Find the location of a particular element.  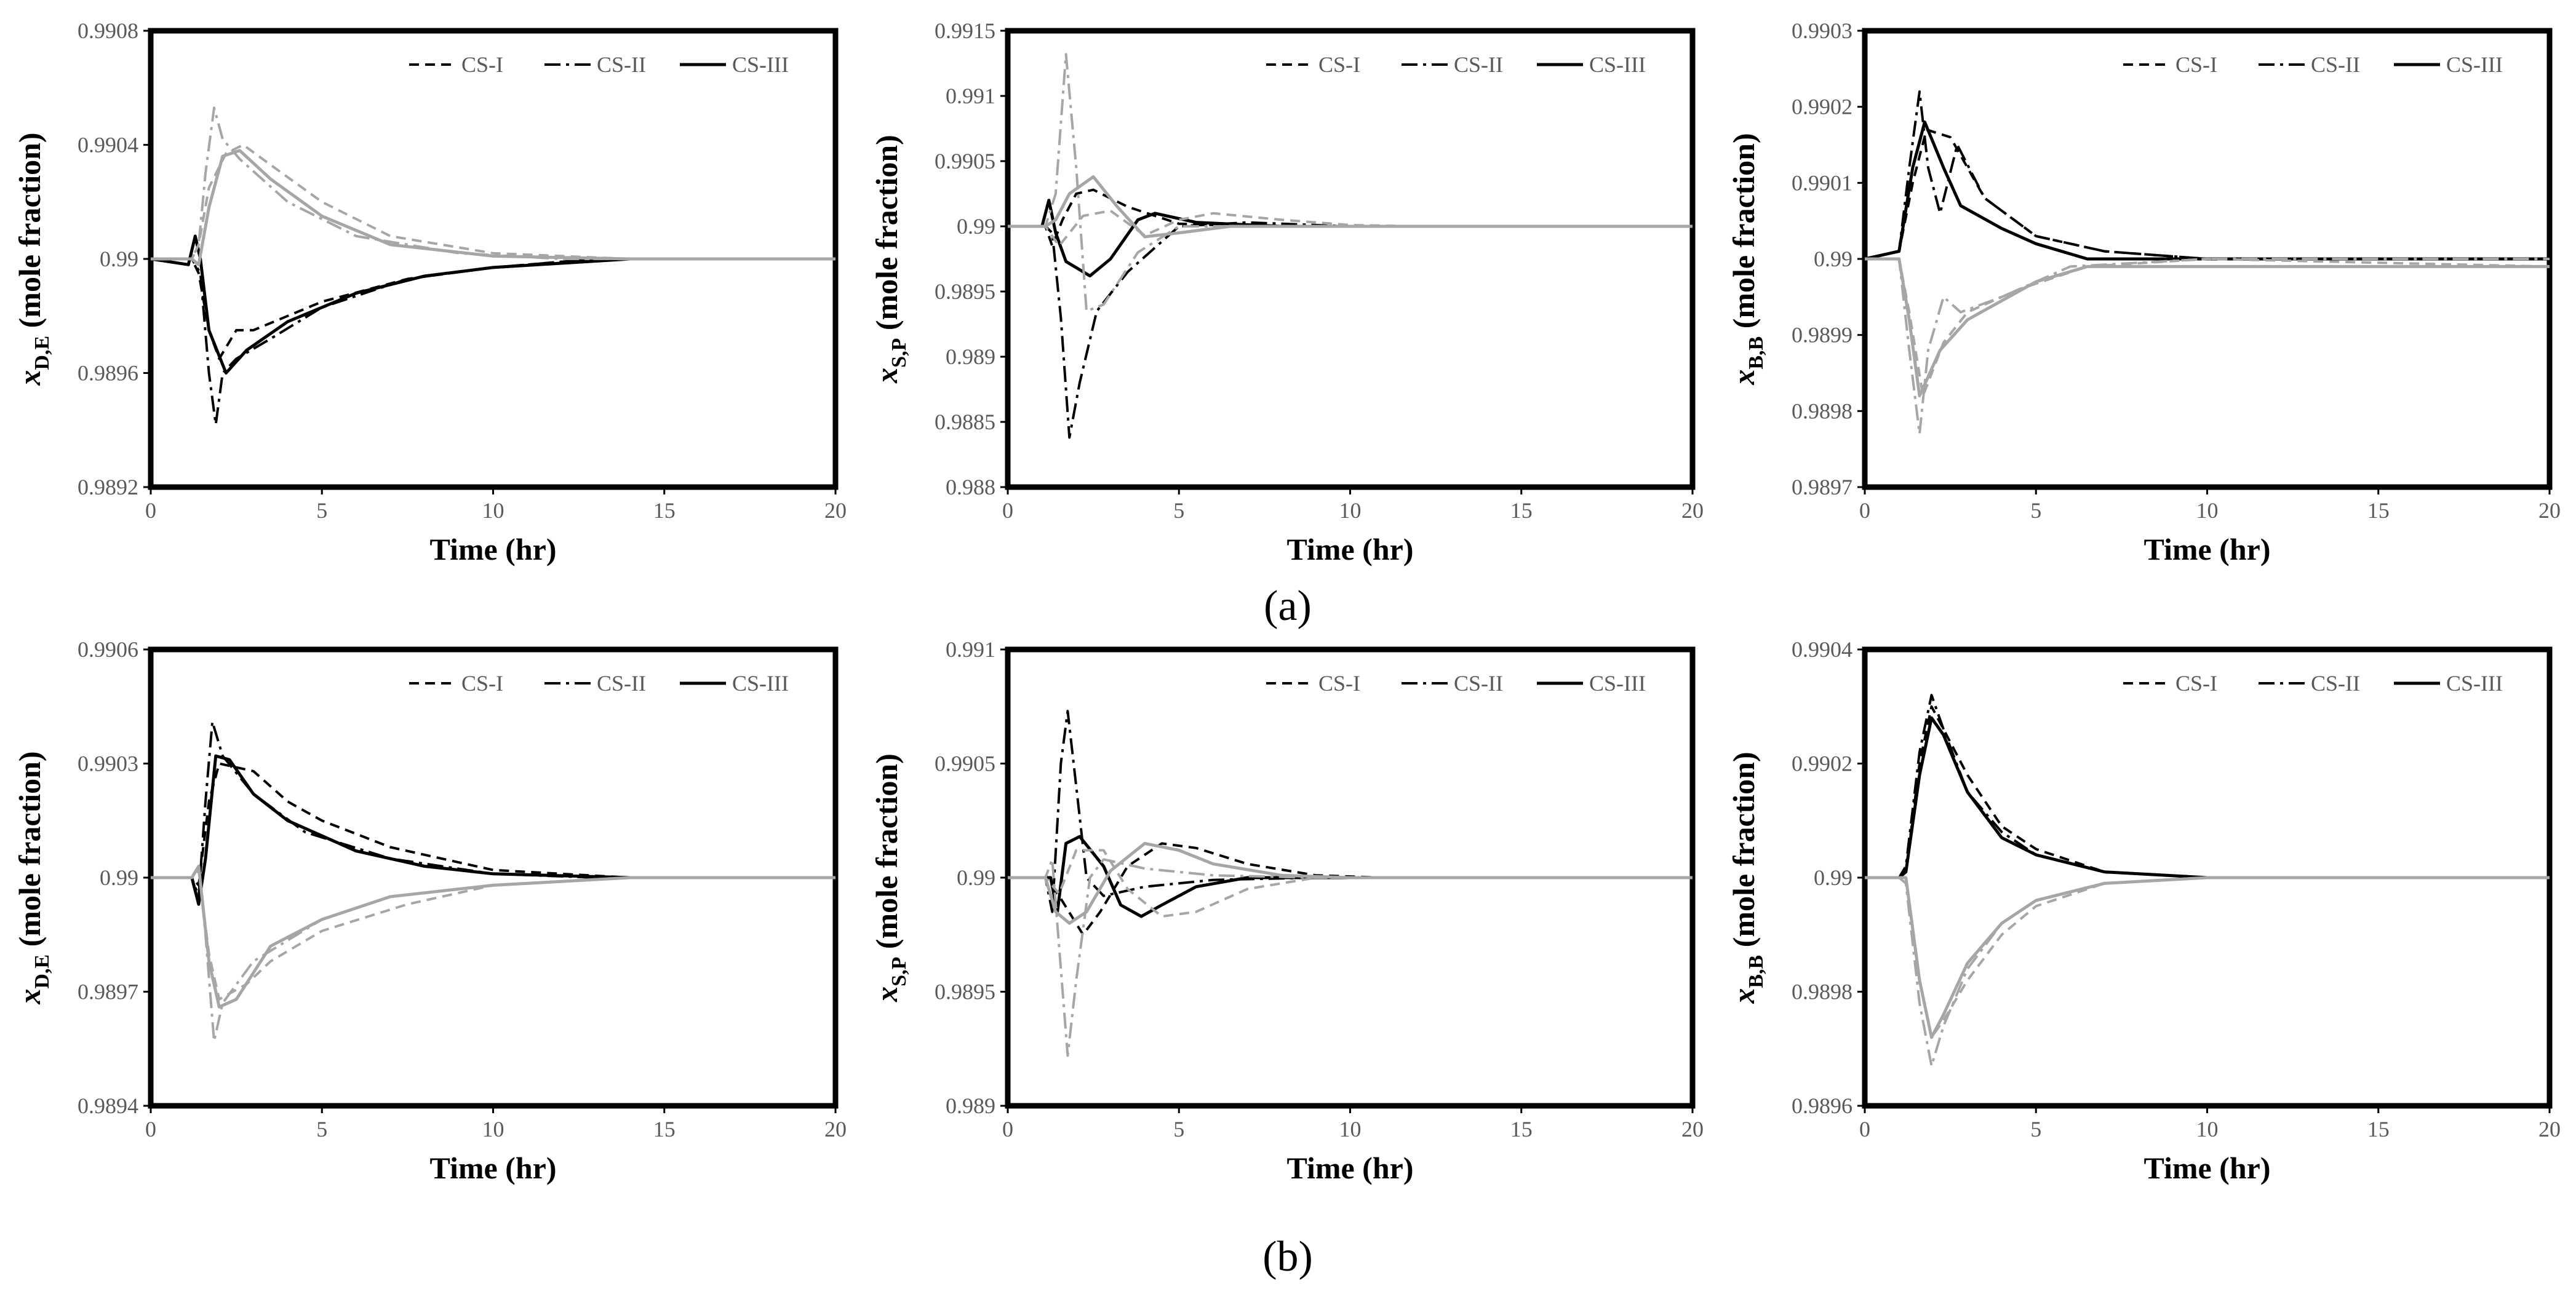

series-line-cs-i-black is located at coordinates (493, 309).